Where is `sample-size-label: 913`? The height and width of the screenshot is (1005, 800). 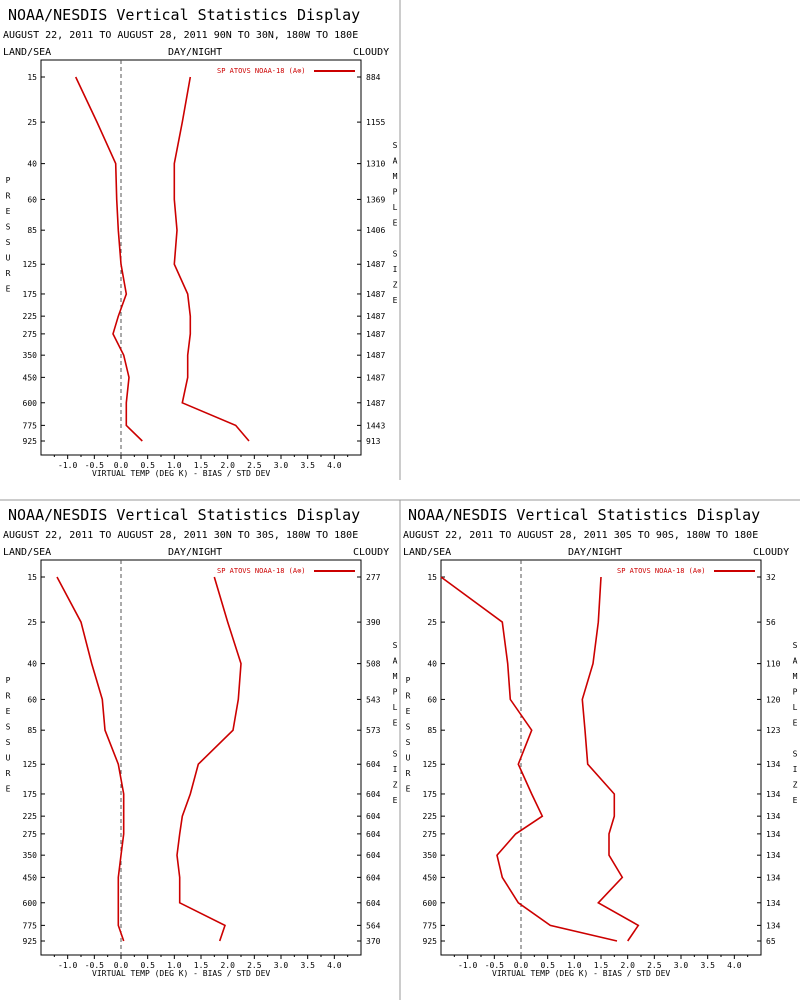 sample-size-label: 913 is located at coordinates (373, 441).